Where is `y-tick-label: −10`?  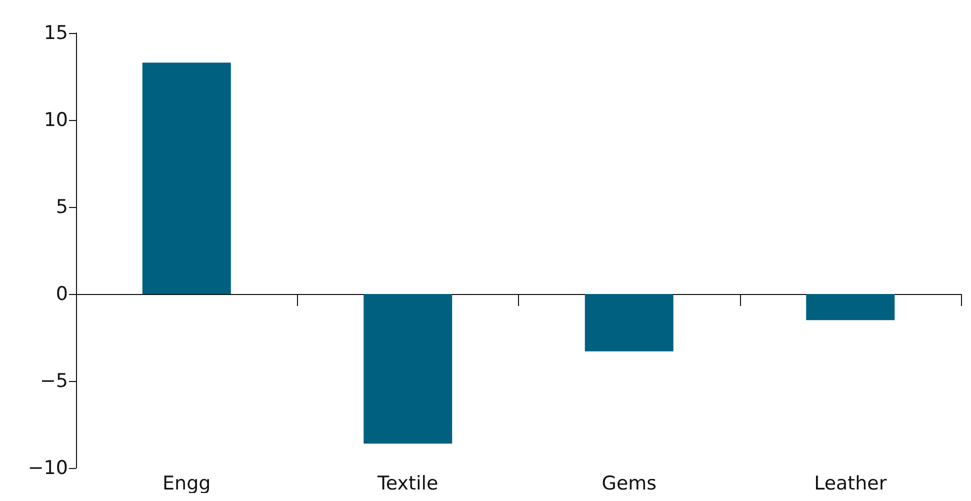 y-tick-label: −10 is located at coordinates (48, 468).